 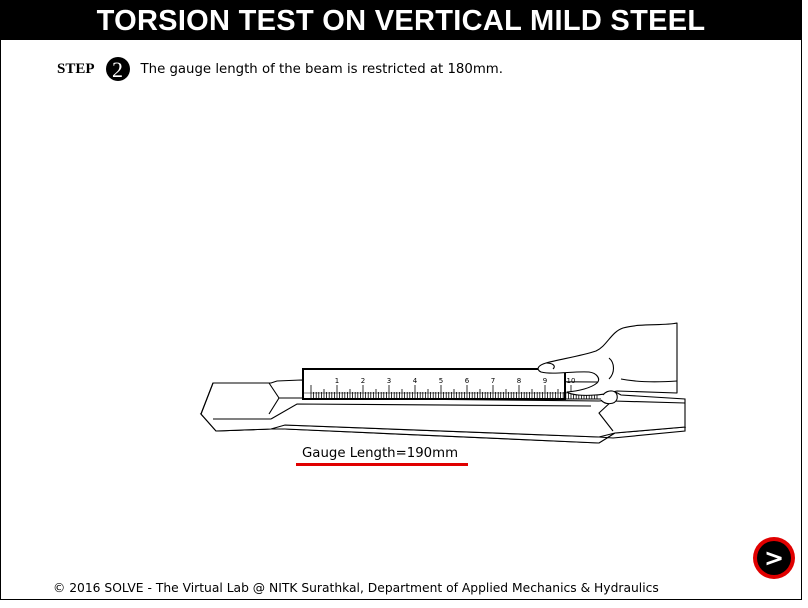 I want to click on scale-tick-label: 5, so click(x=441, y=381).